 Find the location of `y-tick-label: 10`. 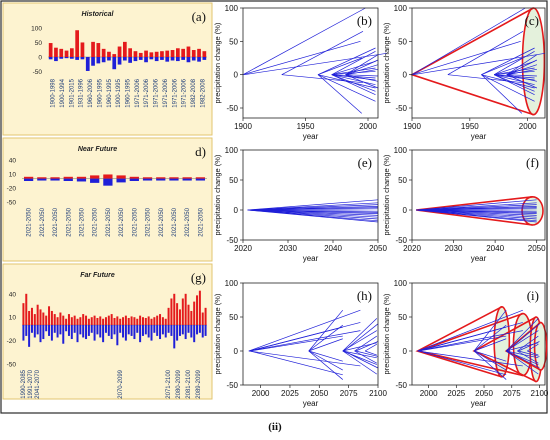

y-tick-label: 10 is located at coordinates (13, 175).